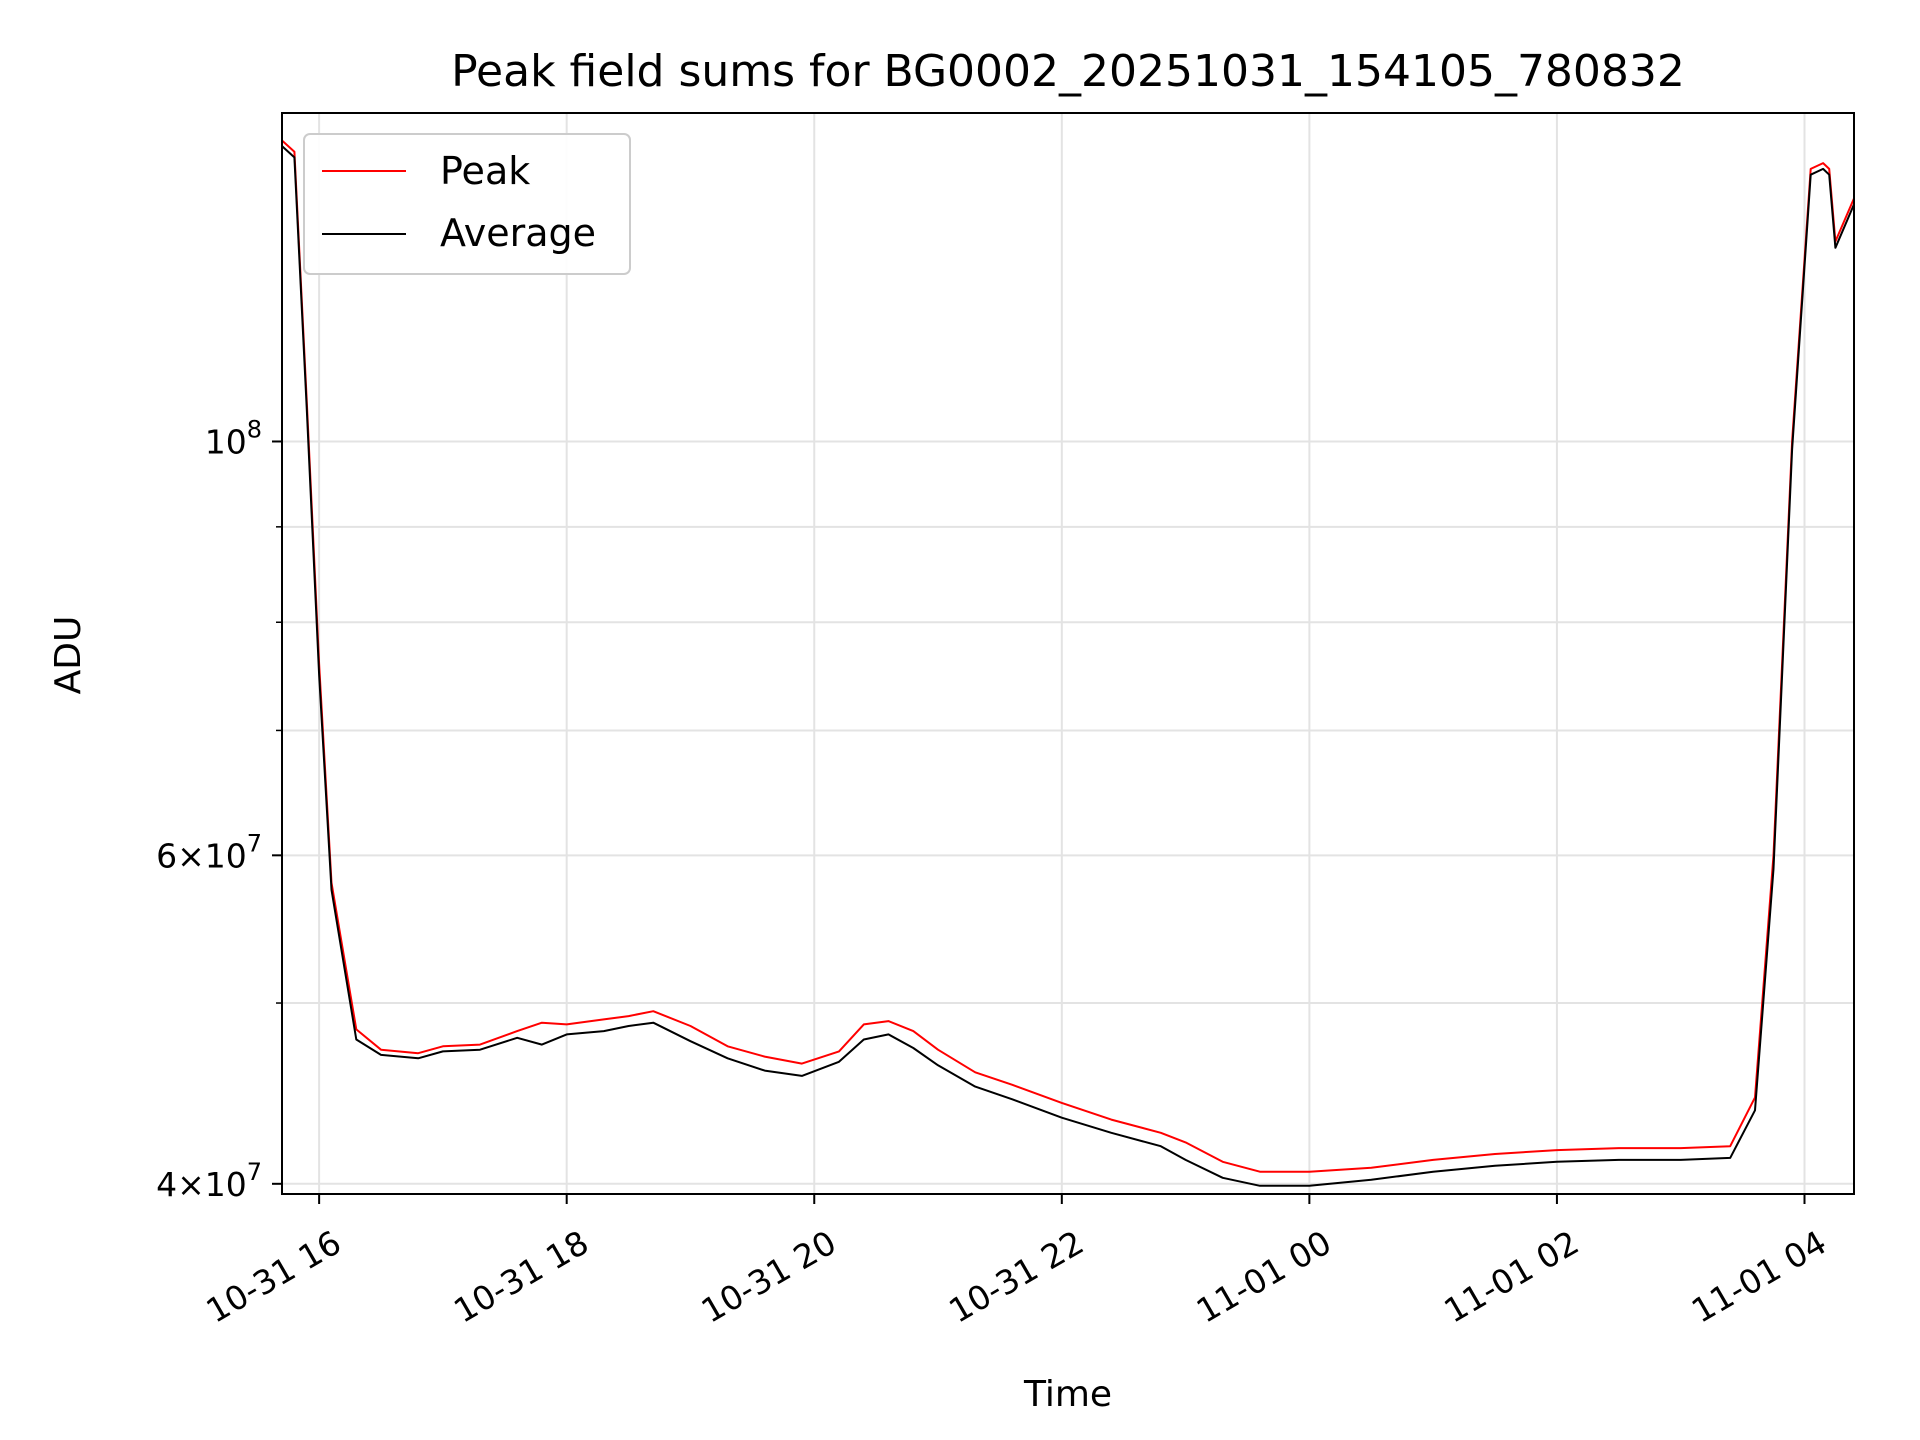 This screenshot has height=1440, width=1920. What do you see at coordinates (68, 655) in the screenshot?
I see `y-axis-label: ADU` at bounding box center [68, 655].